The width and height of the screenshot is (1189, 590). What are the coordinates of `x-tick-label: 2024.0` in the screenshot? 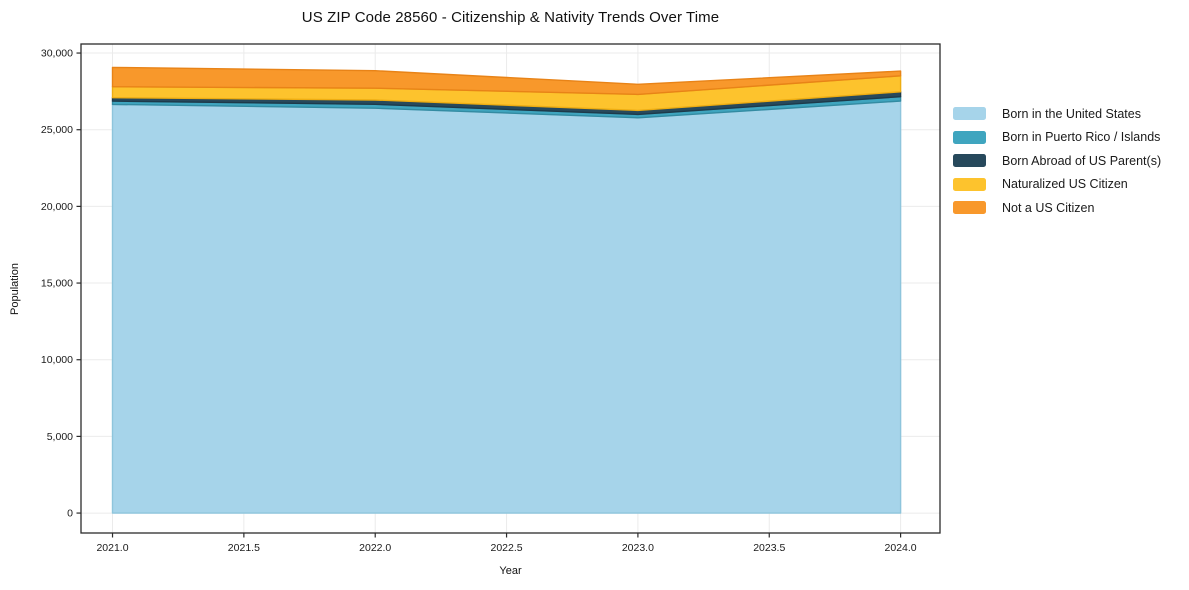 It's located at (901, 548).